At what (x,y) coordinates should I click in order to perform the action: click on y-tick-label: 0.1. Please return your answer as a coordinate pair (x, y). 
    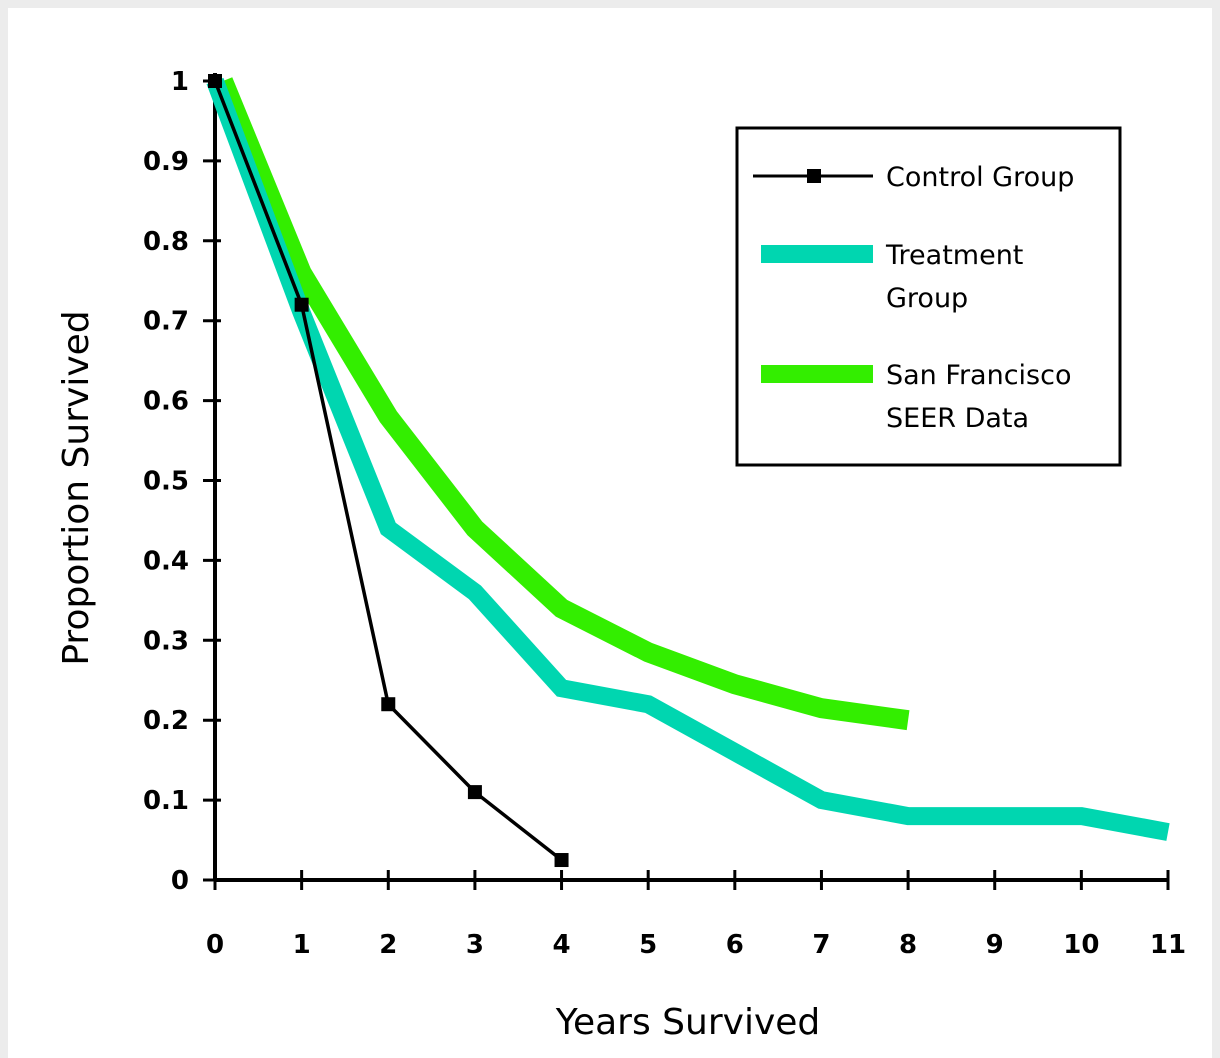
    Looking at the image, I should click on (166, 801).